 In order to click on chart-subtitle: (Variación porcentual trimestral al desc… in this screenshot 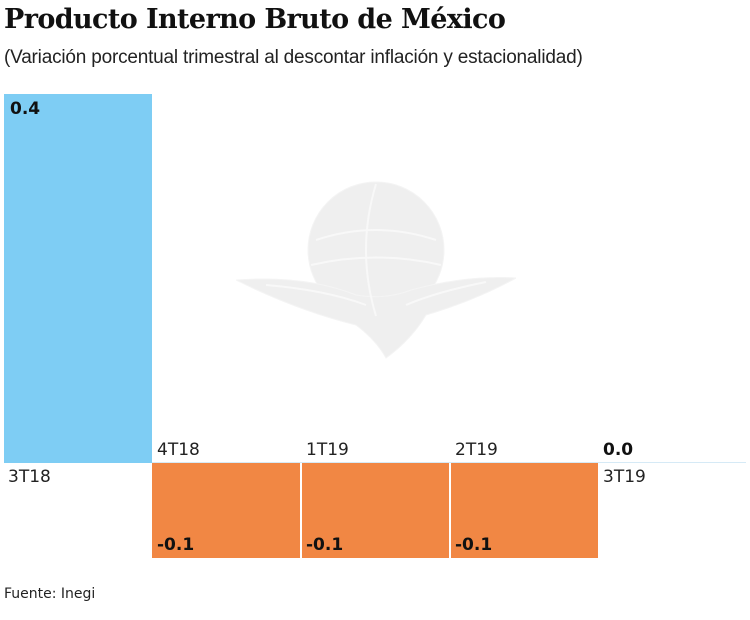, I will do `click(293, 57)`.